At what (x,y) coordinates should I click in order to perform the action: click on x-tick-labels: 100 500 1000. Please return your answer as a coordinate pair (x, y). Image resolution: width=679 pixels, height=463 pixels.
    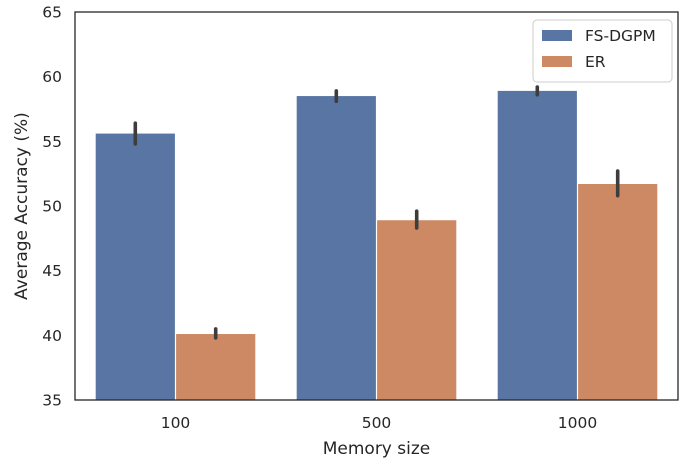
    Looking at the image, I should click on (379, 423).